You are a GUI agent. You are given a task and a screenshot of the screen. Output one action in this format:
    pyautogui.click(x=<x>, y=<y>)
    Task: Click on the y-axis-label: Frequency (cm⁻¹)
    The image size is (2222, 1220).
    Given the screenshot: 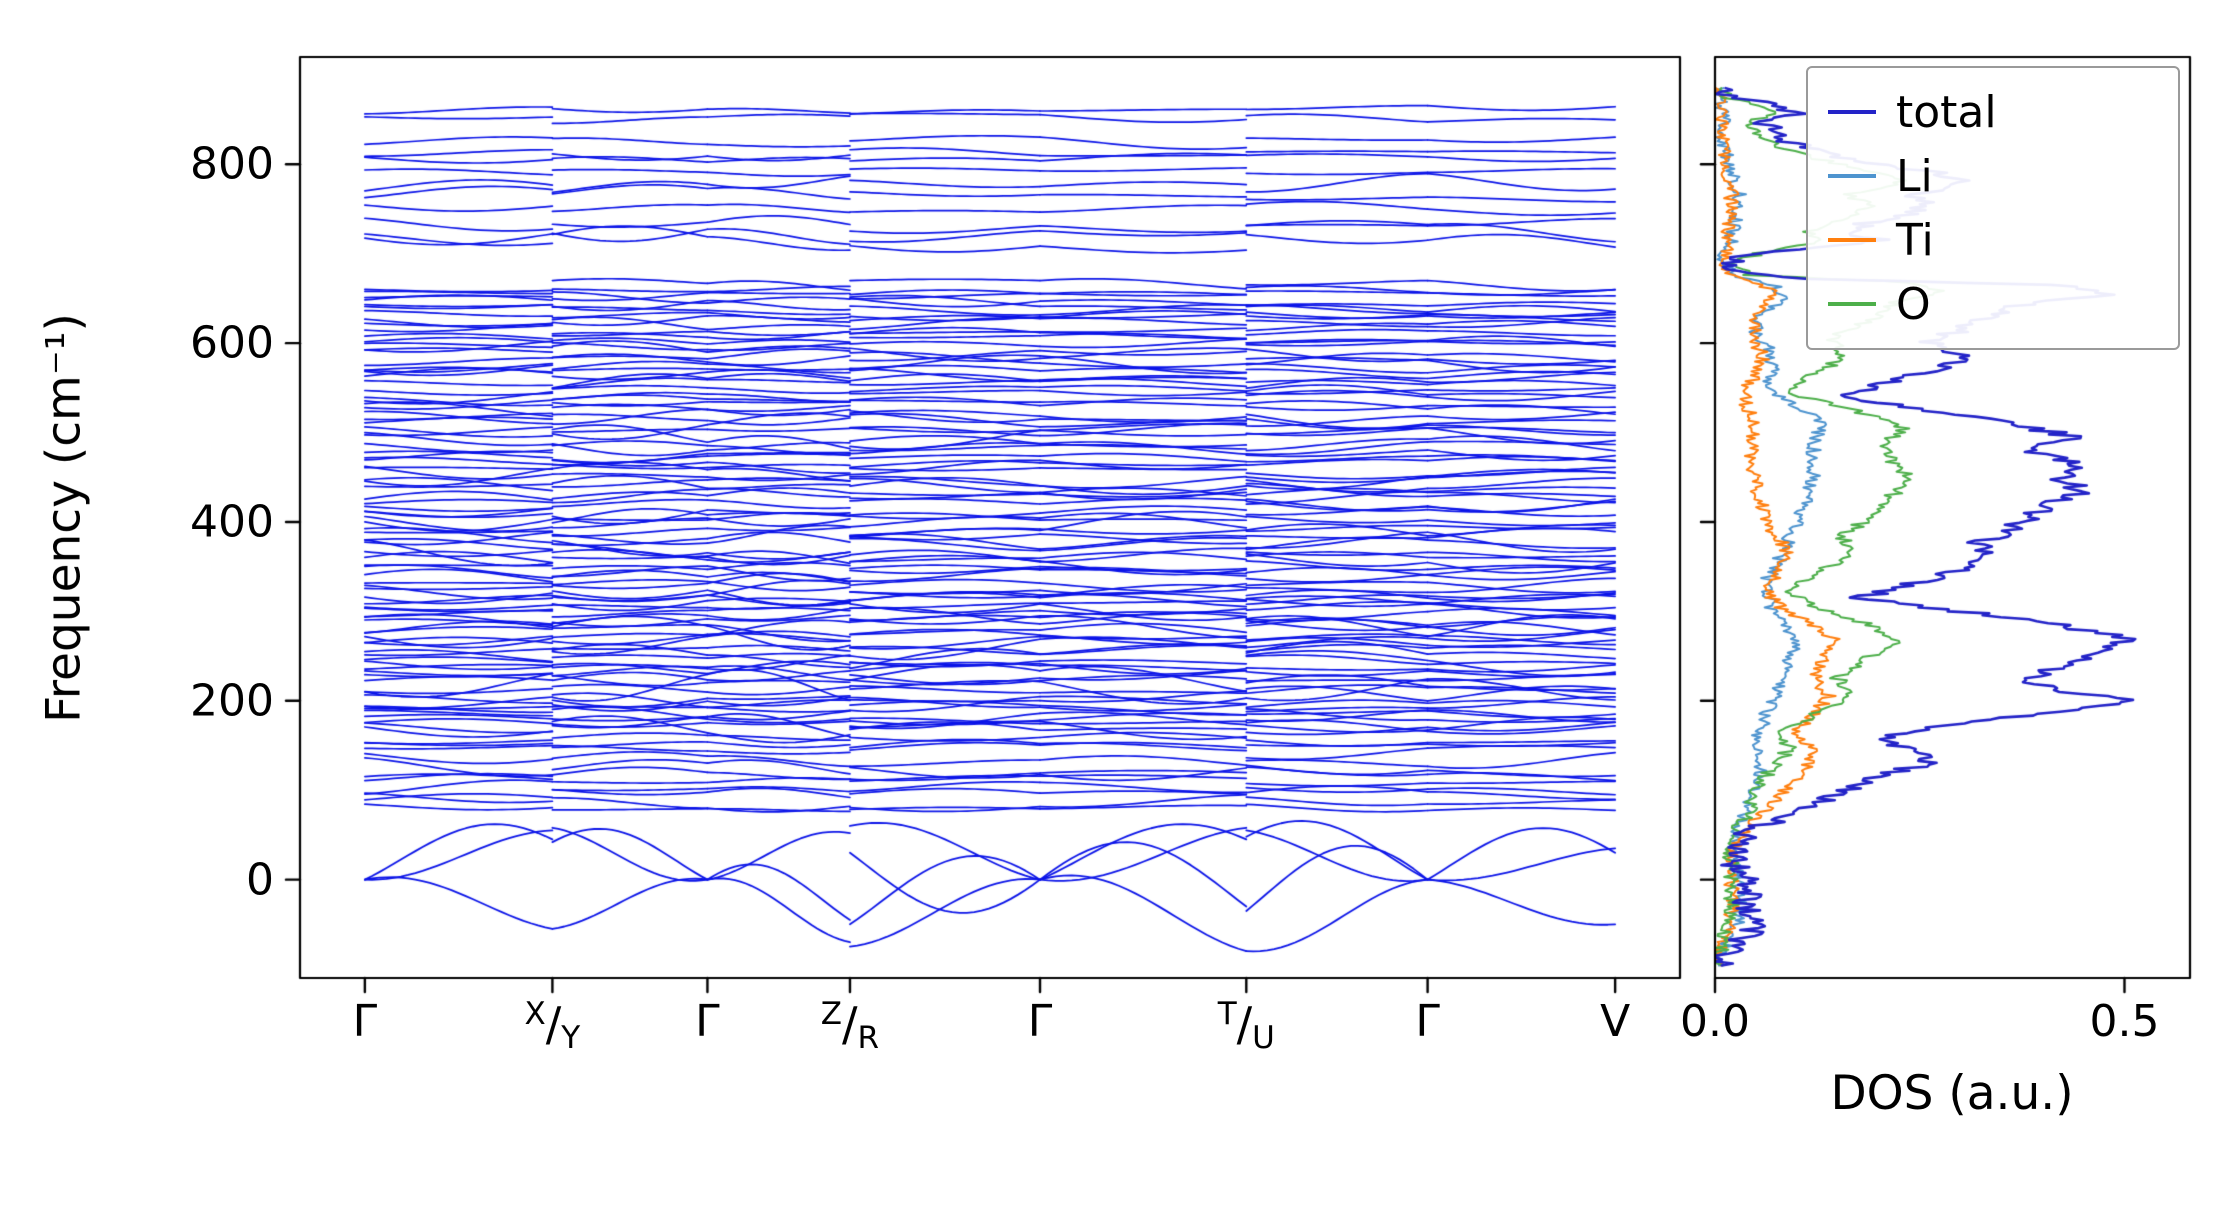 What is the action you would take?
    pyautogui.click(x=64, y=518)
    